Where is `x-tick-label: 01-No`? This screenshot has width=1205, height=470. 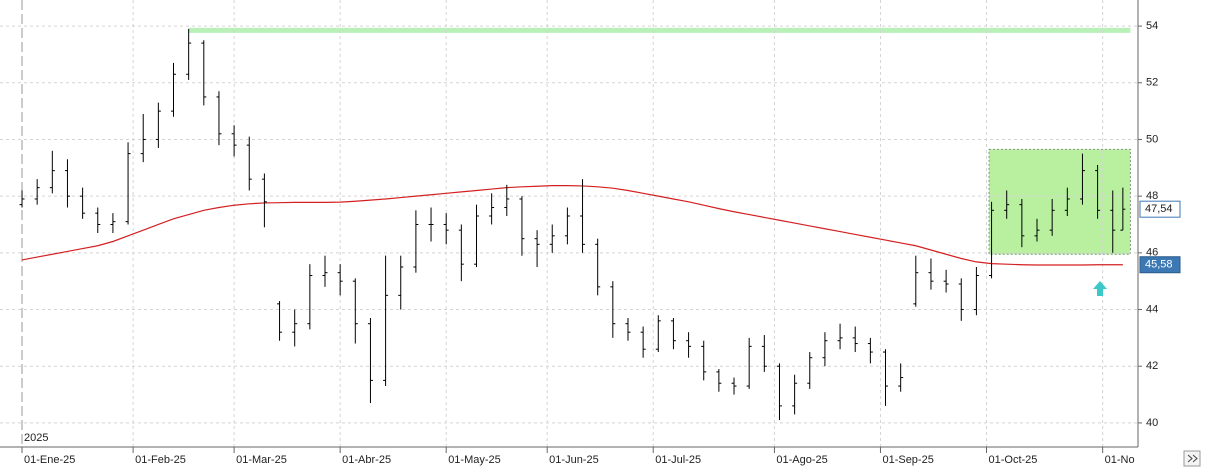
x-tick-label: 01-No is located at coordinates (1120, 460).